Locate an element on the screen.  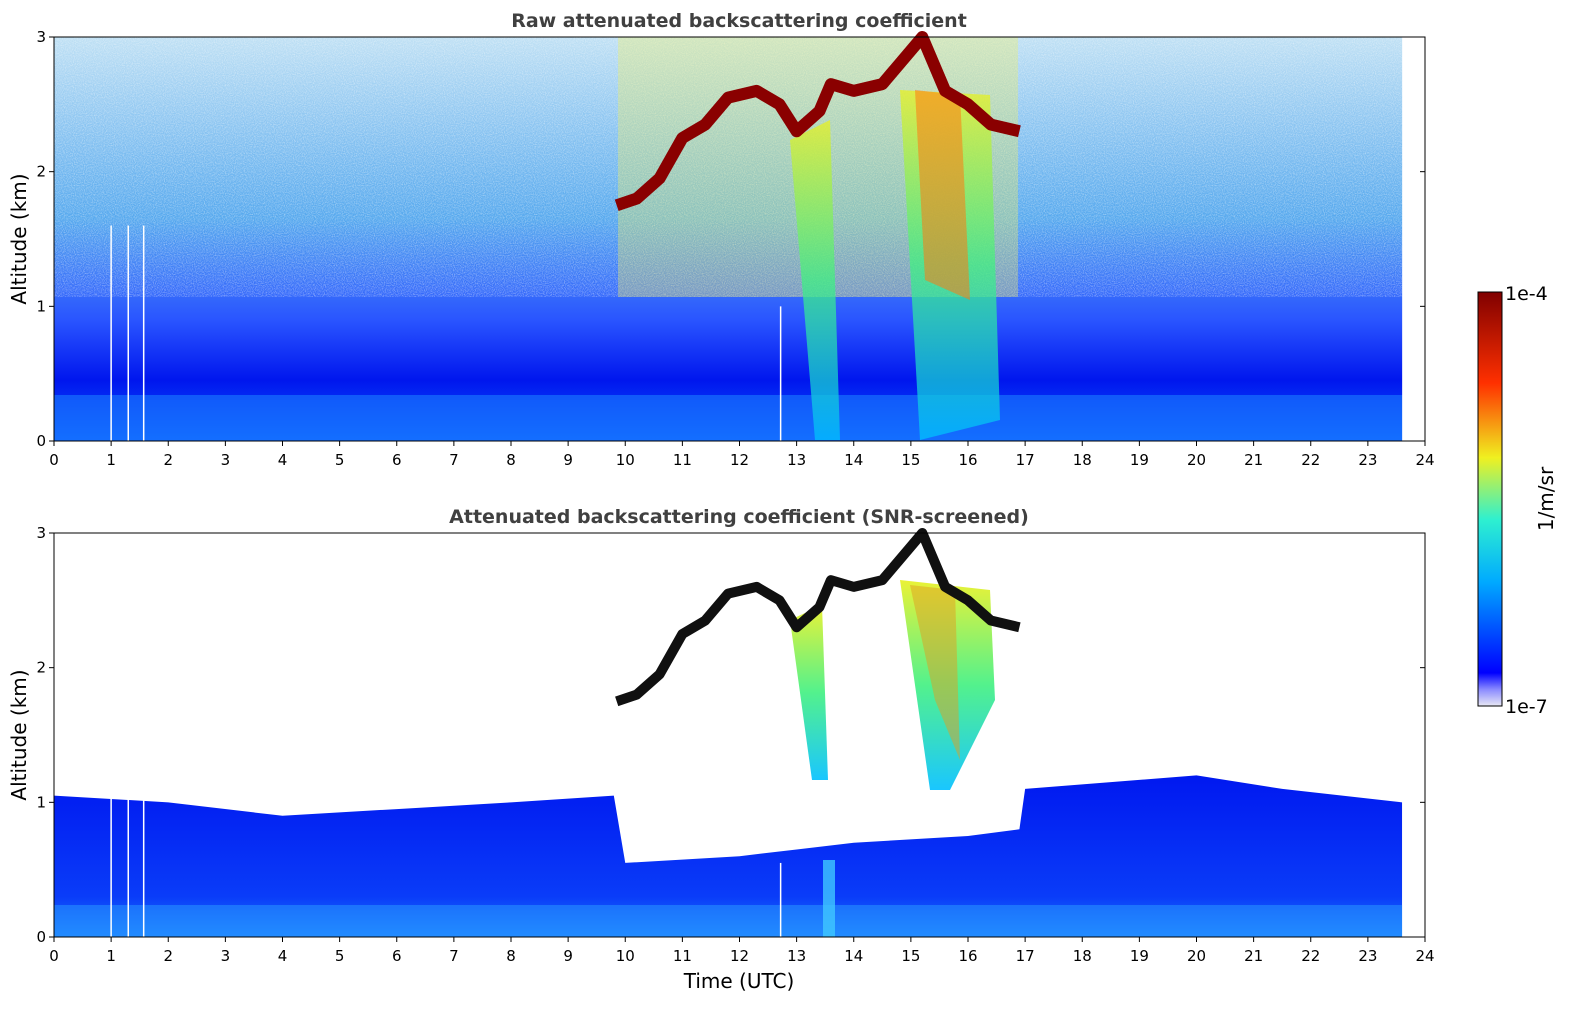
panel-raw-ylabel: Altitude (km) is located at coordinates (19, 238).